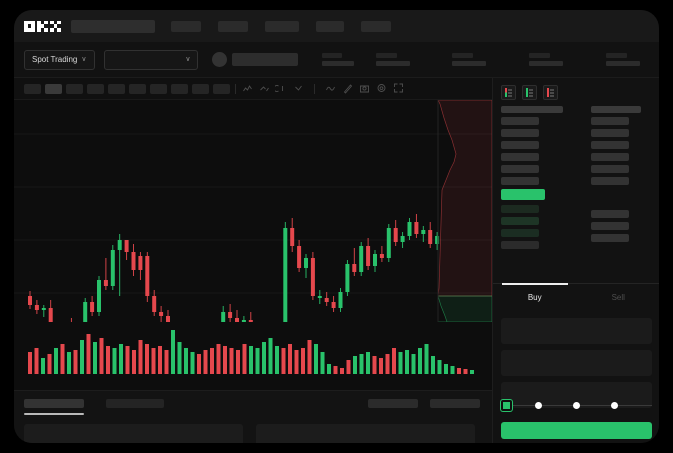 The width and height of the screenshot is (673, 453). What do you see at coordinates (576, 363) in the screenshot?
I see `amount-field` at bounding box center [576, 363].